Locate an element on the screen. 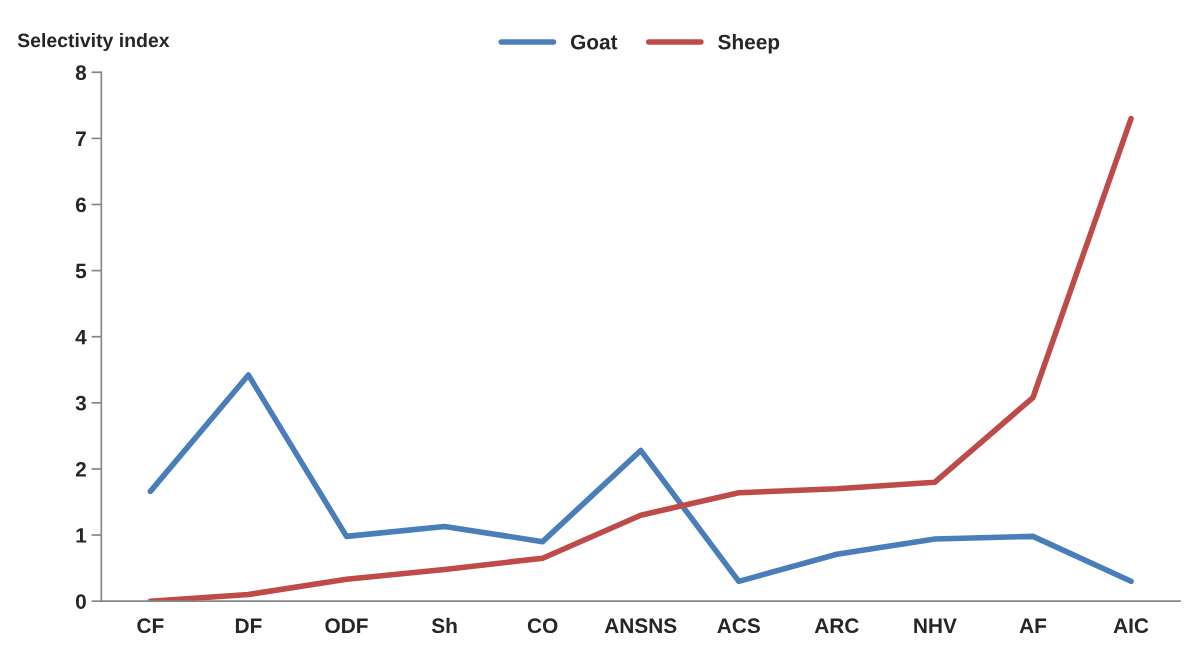  x-tick-label: CO is located at coordinates (542, 626).